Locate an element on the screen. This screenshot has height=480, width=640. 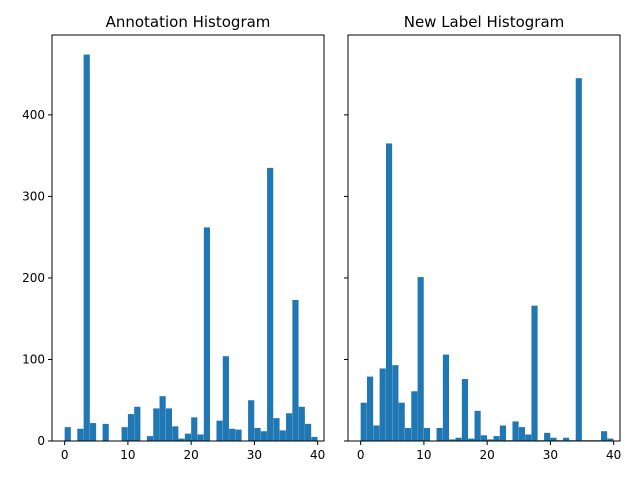
y-tick-label: 300 is located at coordinates (33, 196).